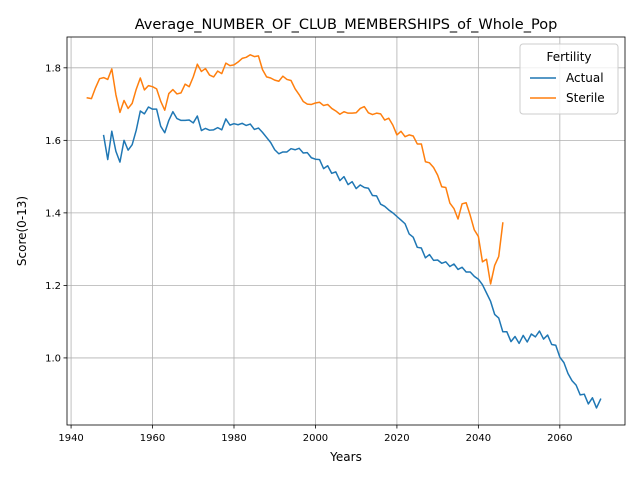 Image resolution: width=640 pixels, height=480 pixels. I want to click on x-tick-label: 2060, so click(559, 438).